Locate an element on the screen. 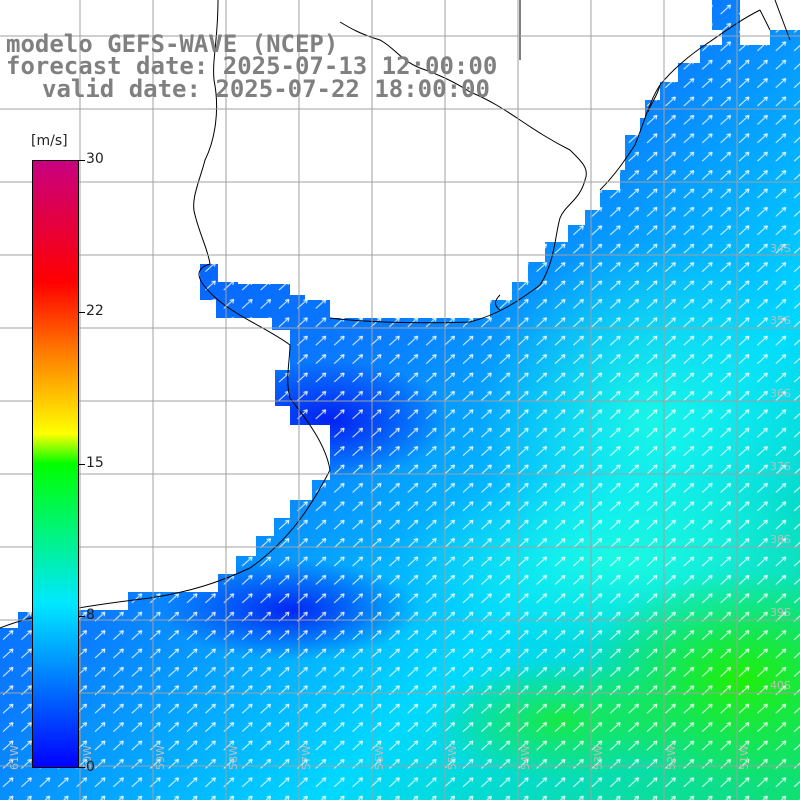 This screenshot has height=800, width=800. lat-label: 40S is located at coordinates (780, 685).